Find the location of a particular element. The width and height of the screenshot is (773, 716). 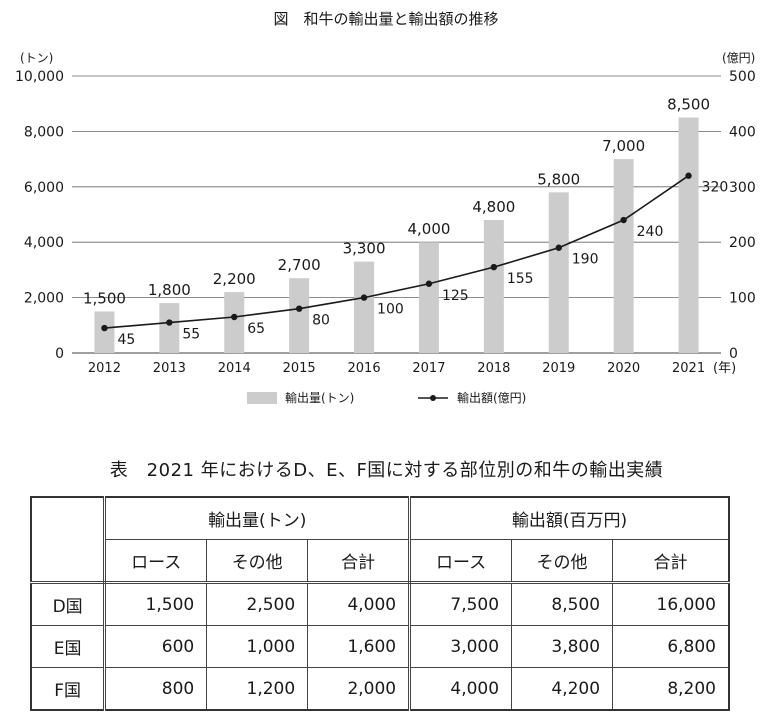

subheader-value-total: 合計 is located at coordinates (671, 561).